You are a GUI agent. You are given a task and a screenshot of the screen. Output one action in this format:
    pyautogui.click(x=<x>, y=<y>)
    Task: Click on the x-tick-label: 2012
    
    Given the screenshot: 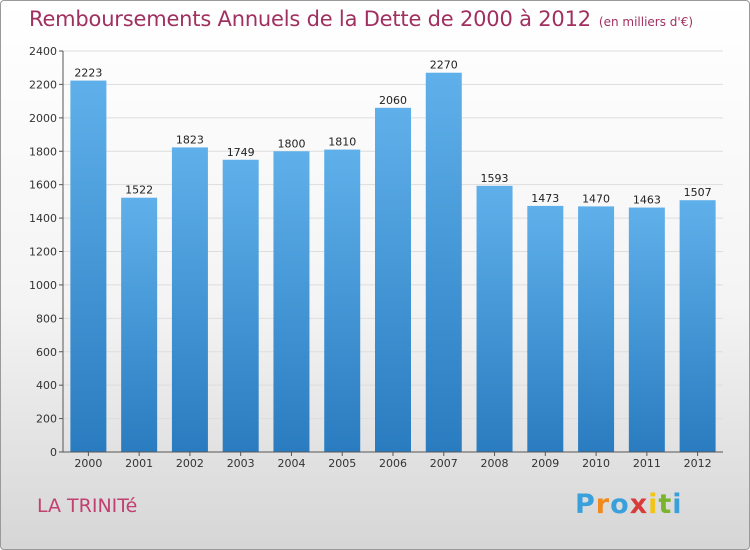 What is the action you would take?
    pyautogui.click(x=698, y=463)
    